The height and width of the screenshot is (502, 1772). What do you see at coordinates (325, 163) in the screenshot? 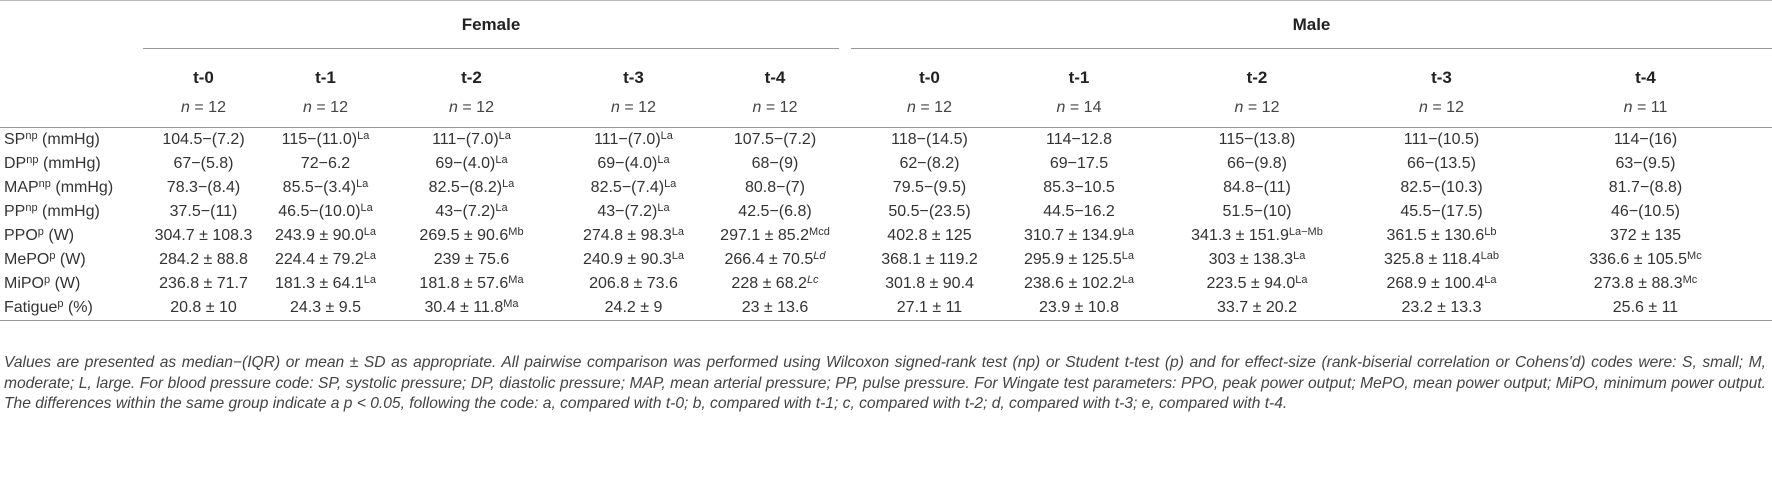
I see `table-cell: 72−6.2` at bounding box center [325, 163].